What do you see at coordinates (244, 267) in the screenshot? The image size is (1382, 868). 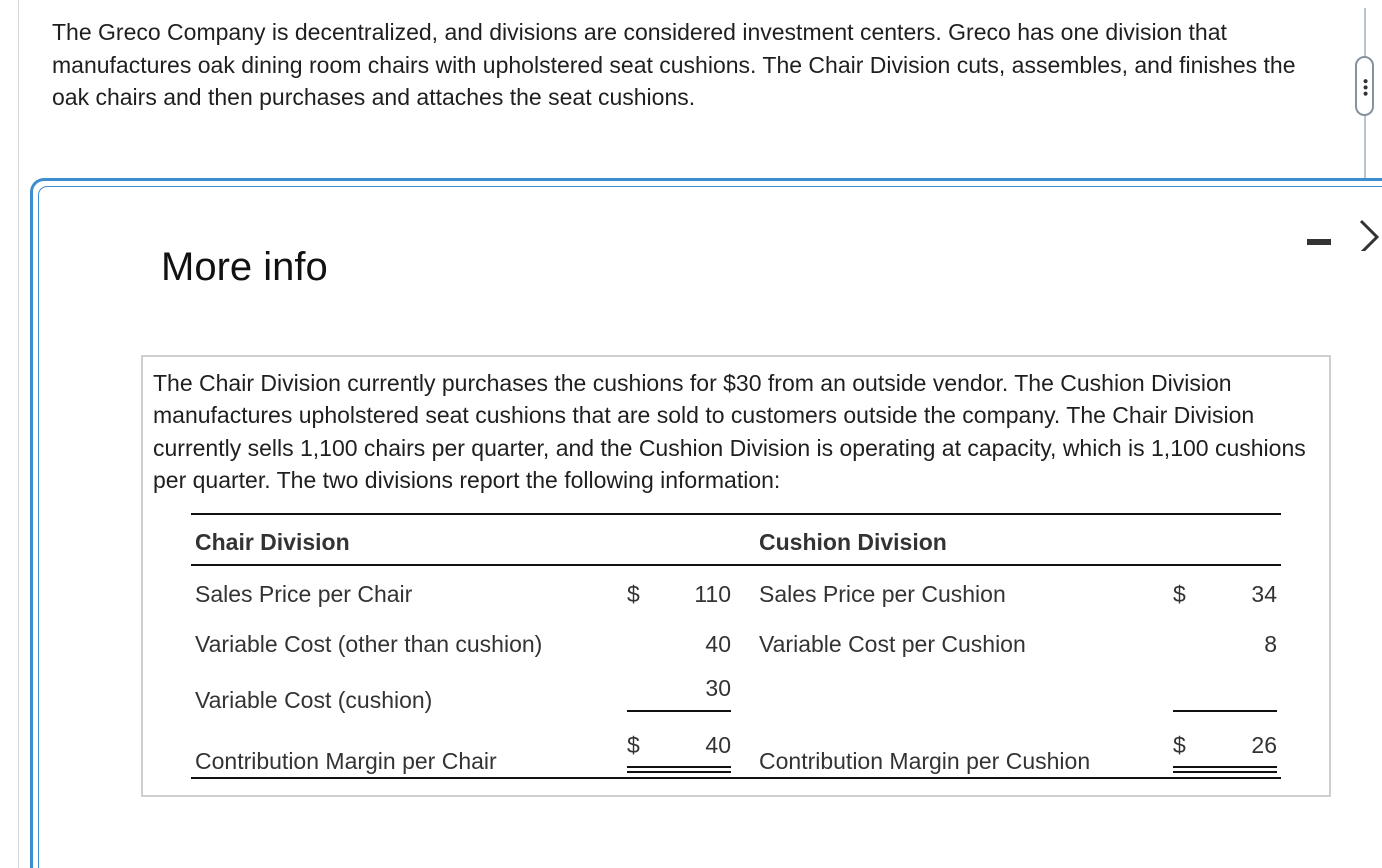 I see `dialog-title: More info` at bounding box center [244, 267].